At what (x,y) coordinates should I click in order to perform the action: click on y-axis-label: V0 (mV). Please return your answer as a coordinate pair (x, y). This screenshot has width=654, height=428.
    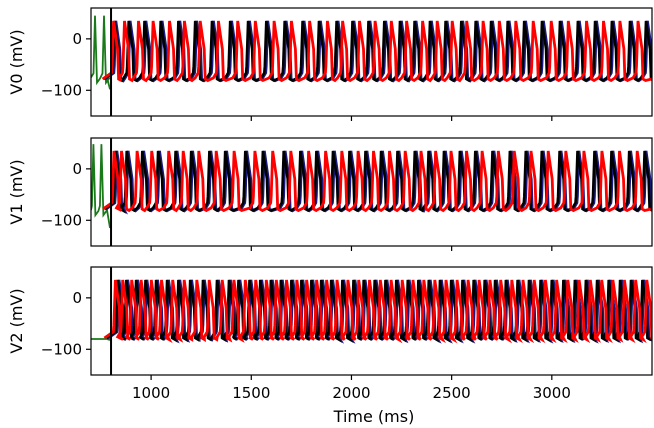
    Looking at the image, I should click on (16, 61).